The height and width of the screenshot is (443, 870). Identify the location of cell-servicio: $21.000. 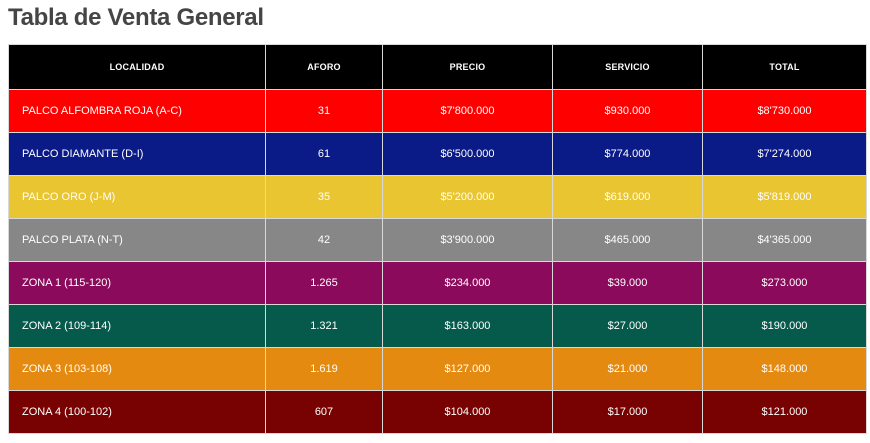
(627, 369).